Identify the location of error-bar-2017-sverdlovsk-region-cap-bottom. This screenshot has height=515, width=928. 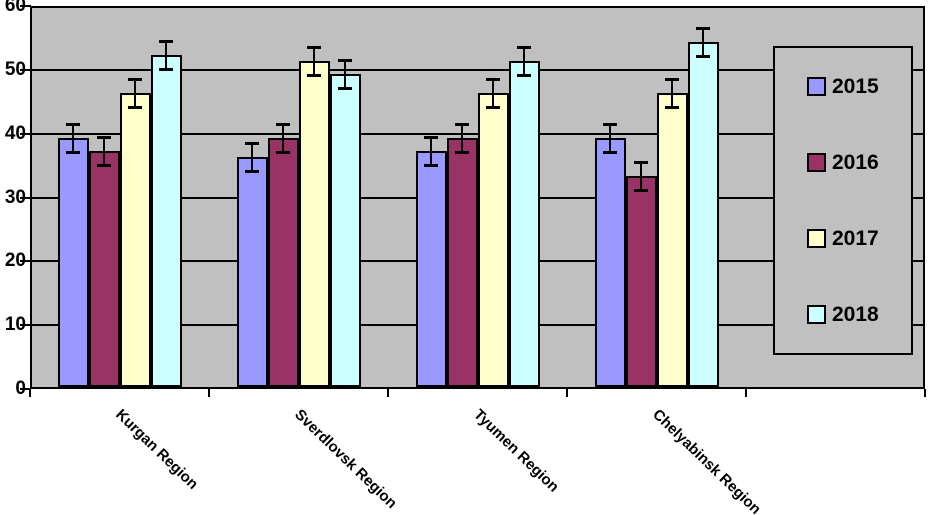
(314, 76).